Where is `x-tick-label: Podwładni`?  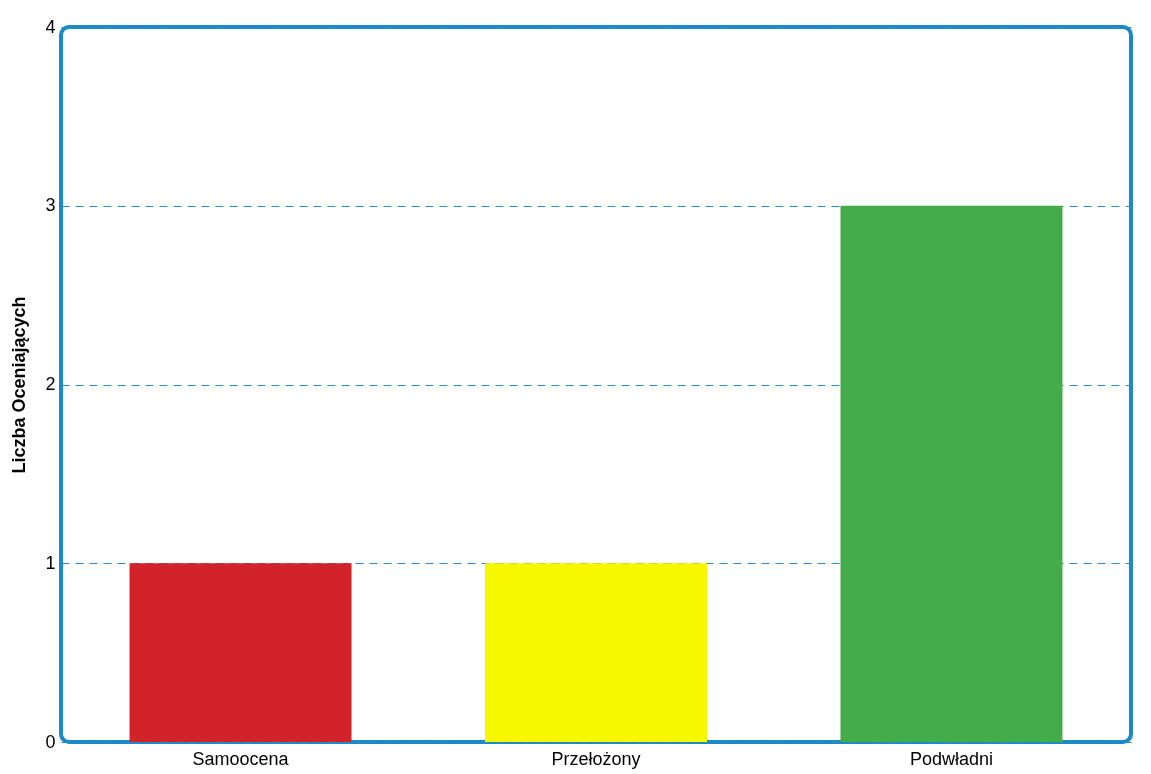 x-tick-label: Podwładni is located at coordinates (951, 758).